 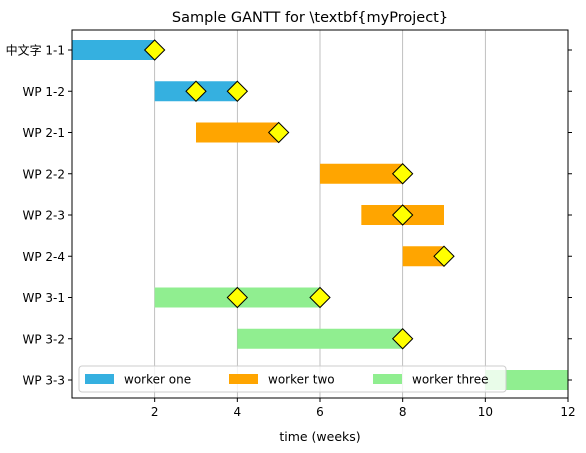 I want to click on x-tick-label-4: 10, so click(x=485, y=412).